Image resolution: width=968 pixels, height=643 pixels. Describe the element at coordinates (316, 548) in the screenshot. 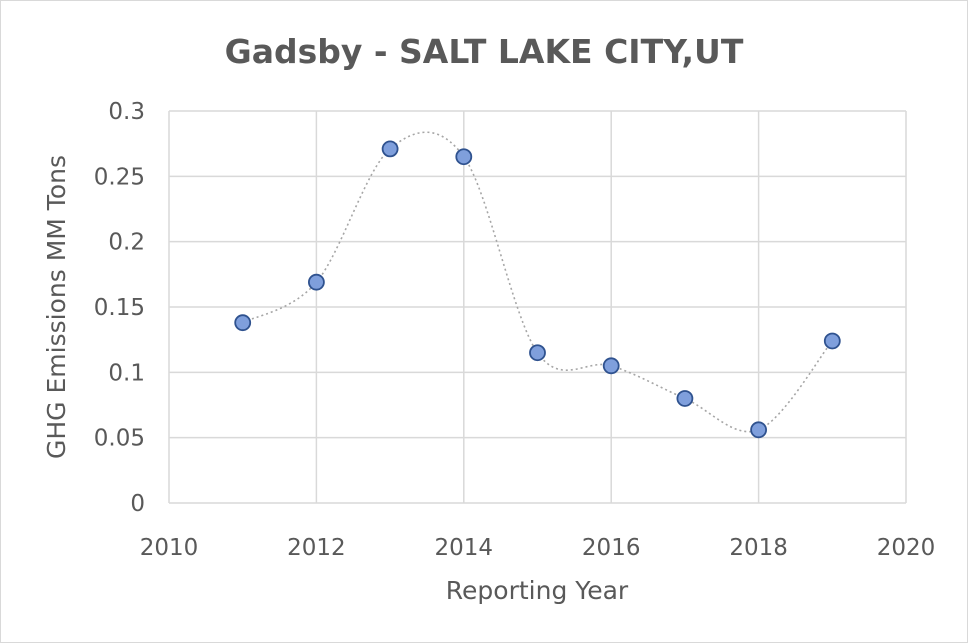

I see `x-tick-label: 2012` at that location.